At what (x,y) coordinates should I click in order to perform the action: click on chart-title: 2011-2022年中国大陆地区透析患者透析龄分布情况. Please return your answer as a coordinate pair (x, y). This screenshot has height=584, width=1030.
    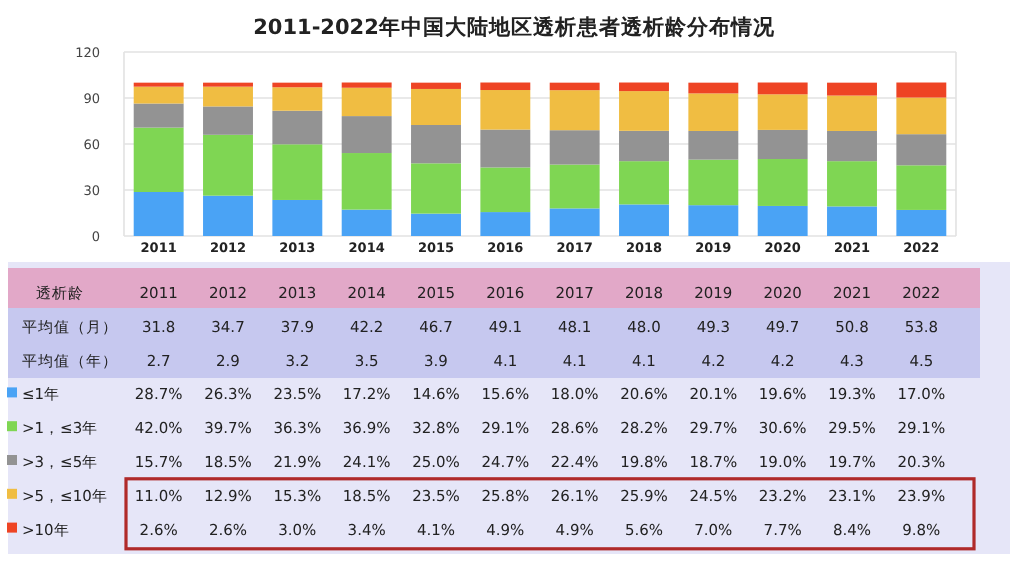
    Looking at the image, I should click on (515, 27).